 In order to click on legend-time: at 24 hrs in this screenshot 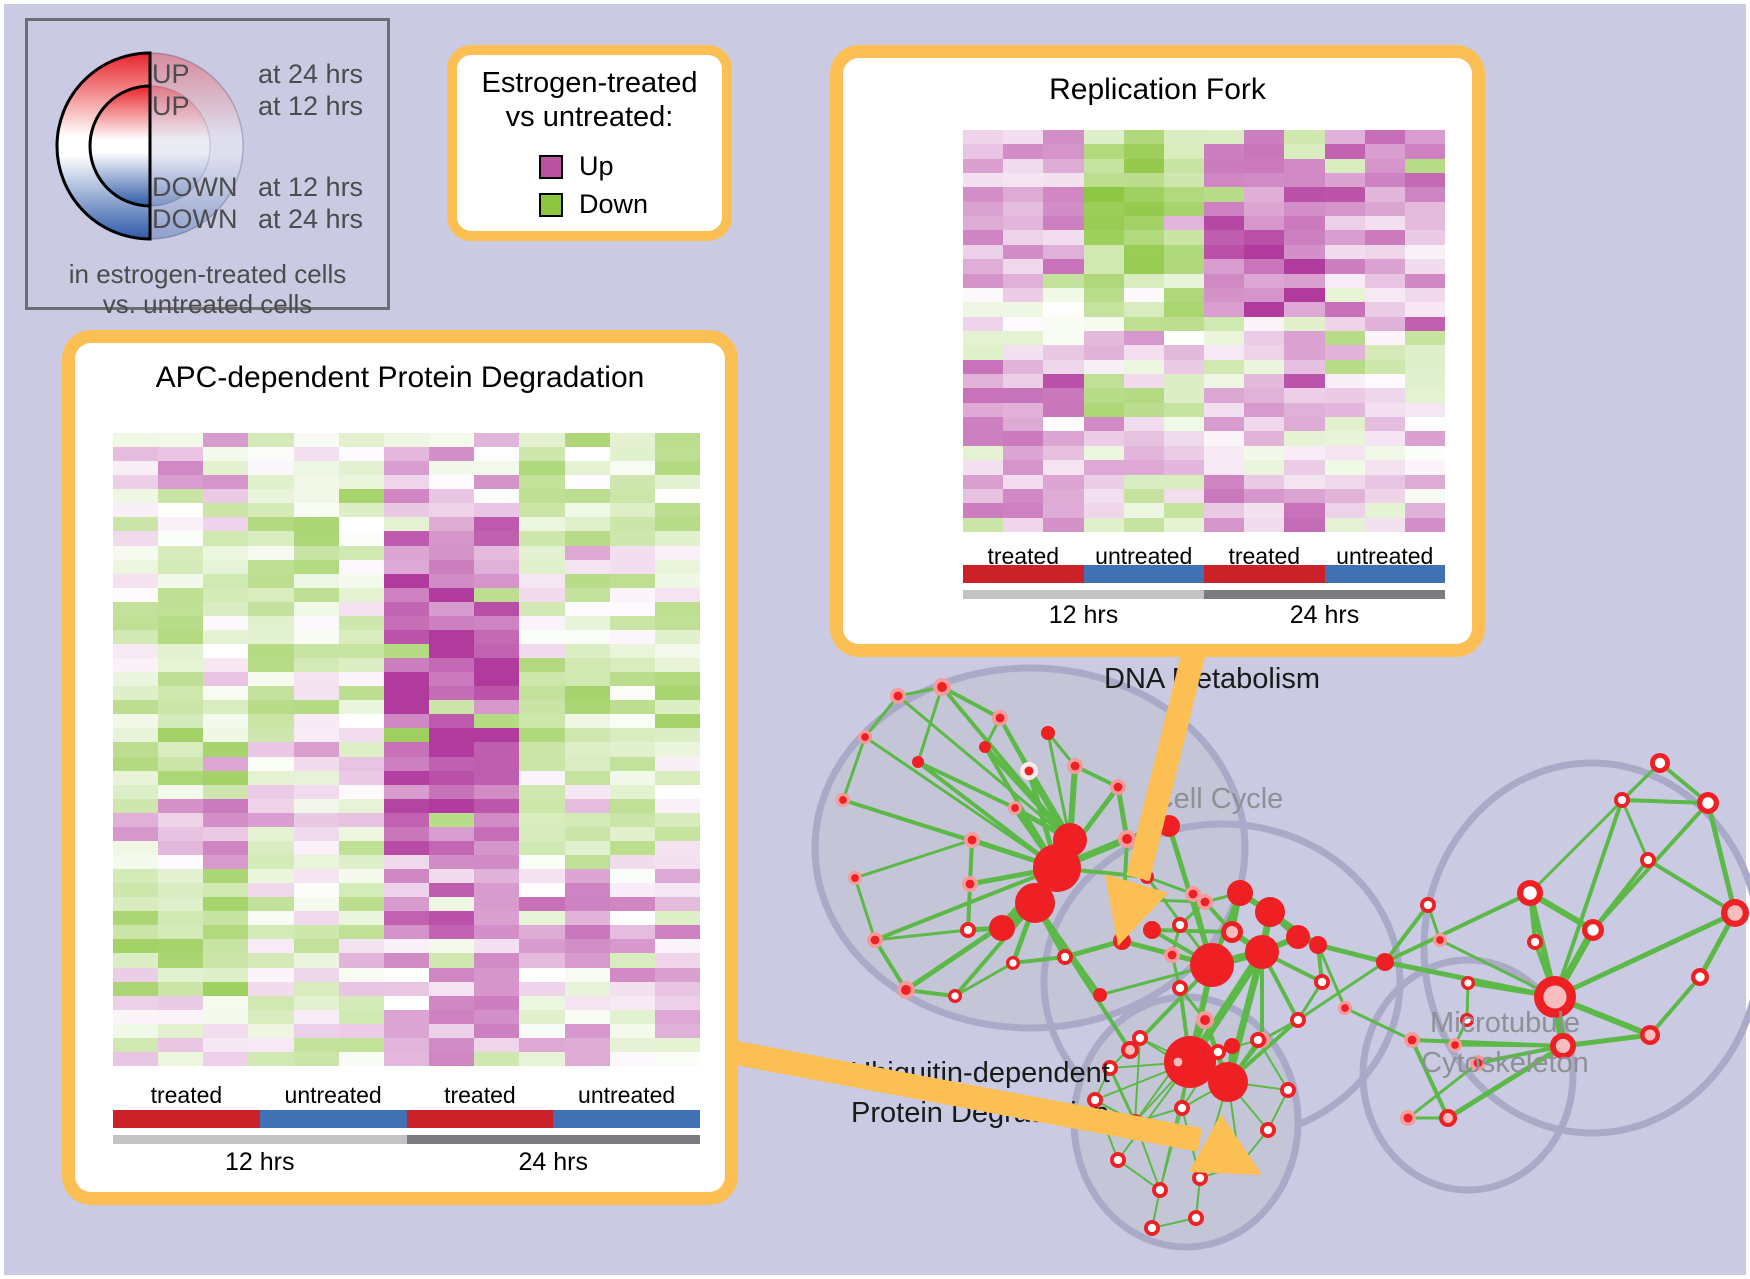, I will do `click(311, 74)`.